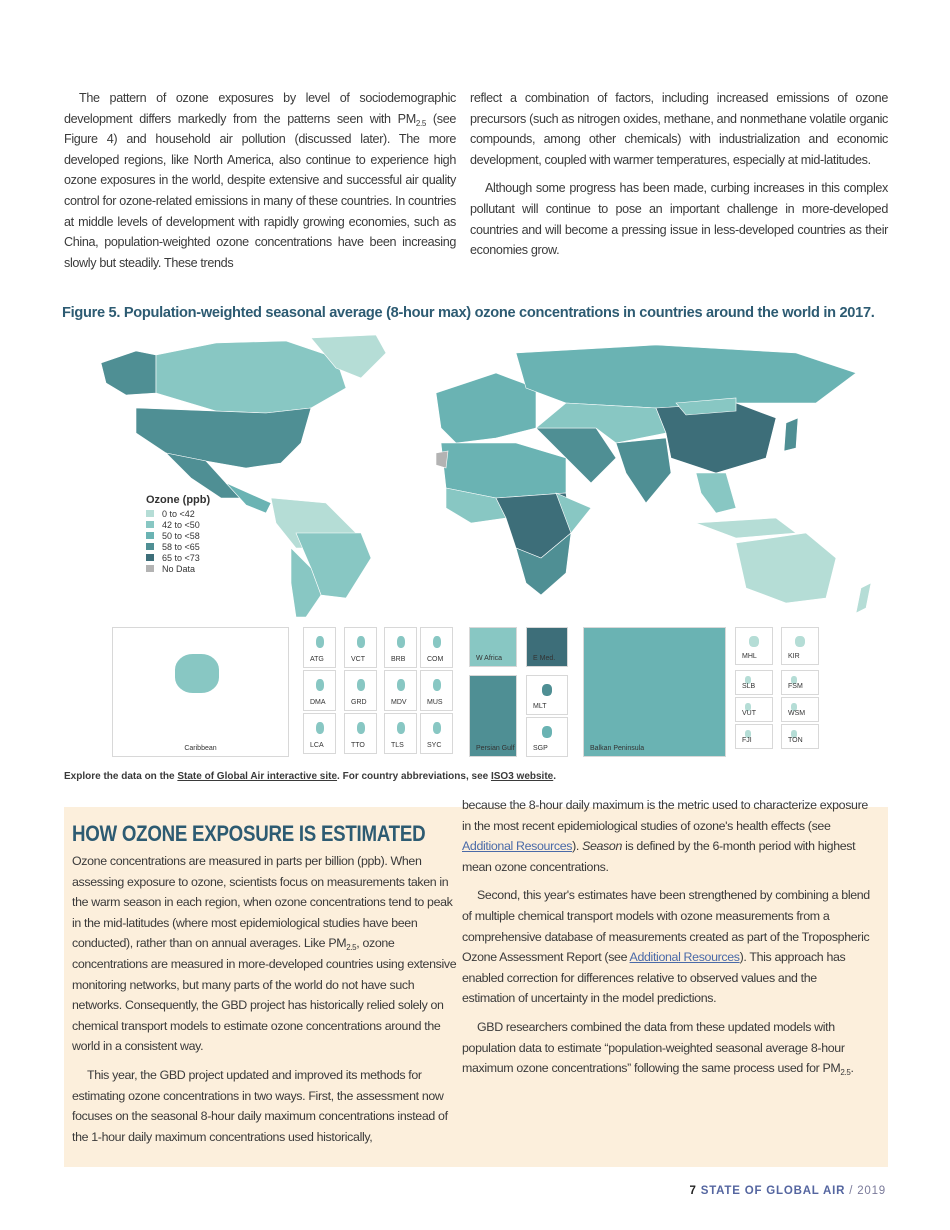  What do you see at coordinates (543, 564) in the screenshot?
I see `map-southern-africa` at bounding box center [543, 564].